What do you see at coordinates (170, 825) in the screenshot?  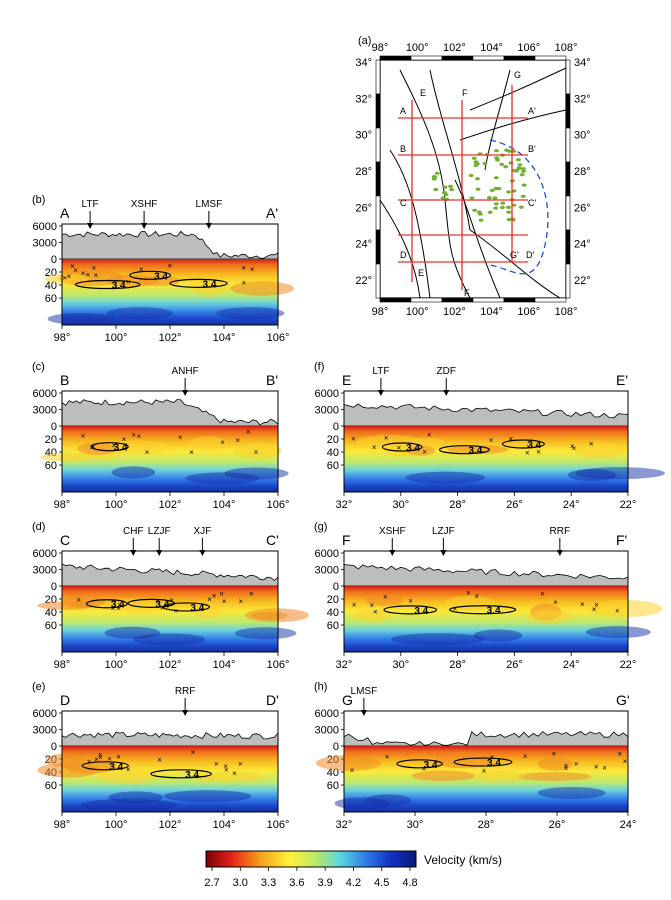 I see `x-tick-label: 102°` at bounding box center [170, 825].